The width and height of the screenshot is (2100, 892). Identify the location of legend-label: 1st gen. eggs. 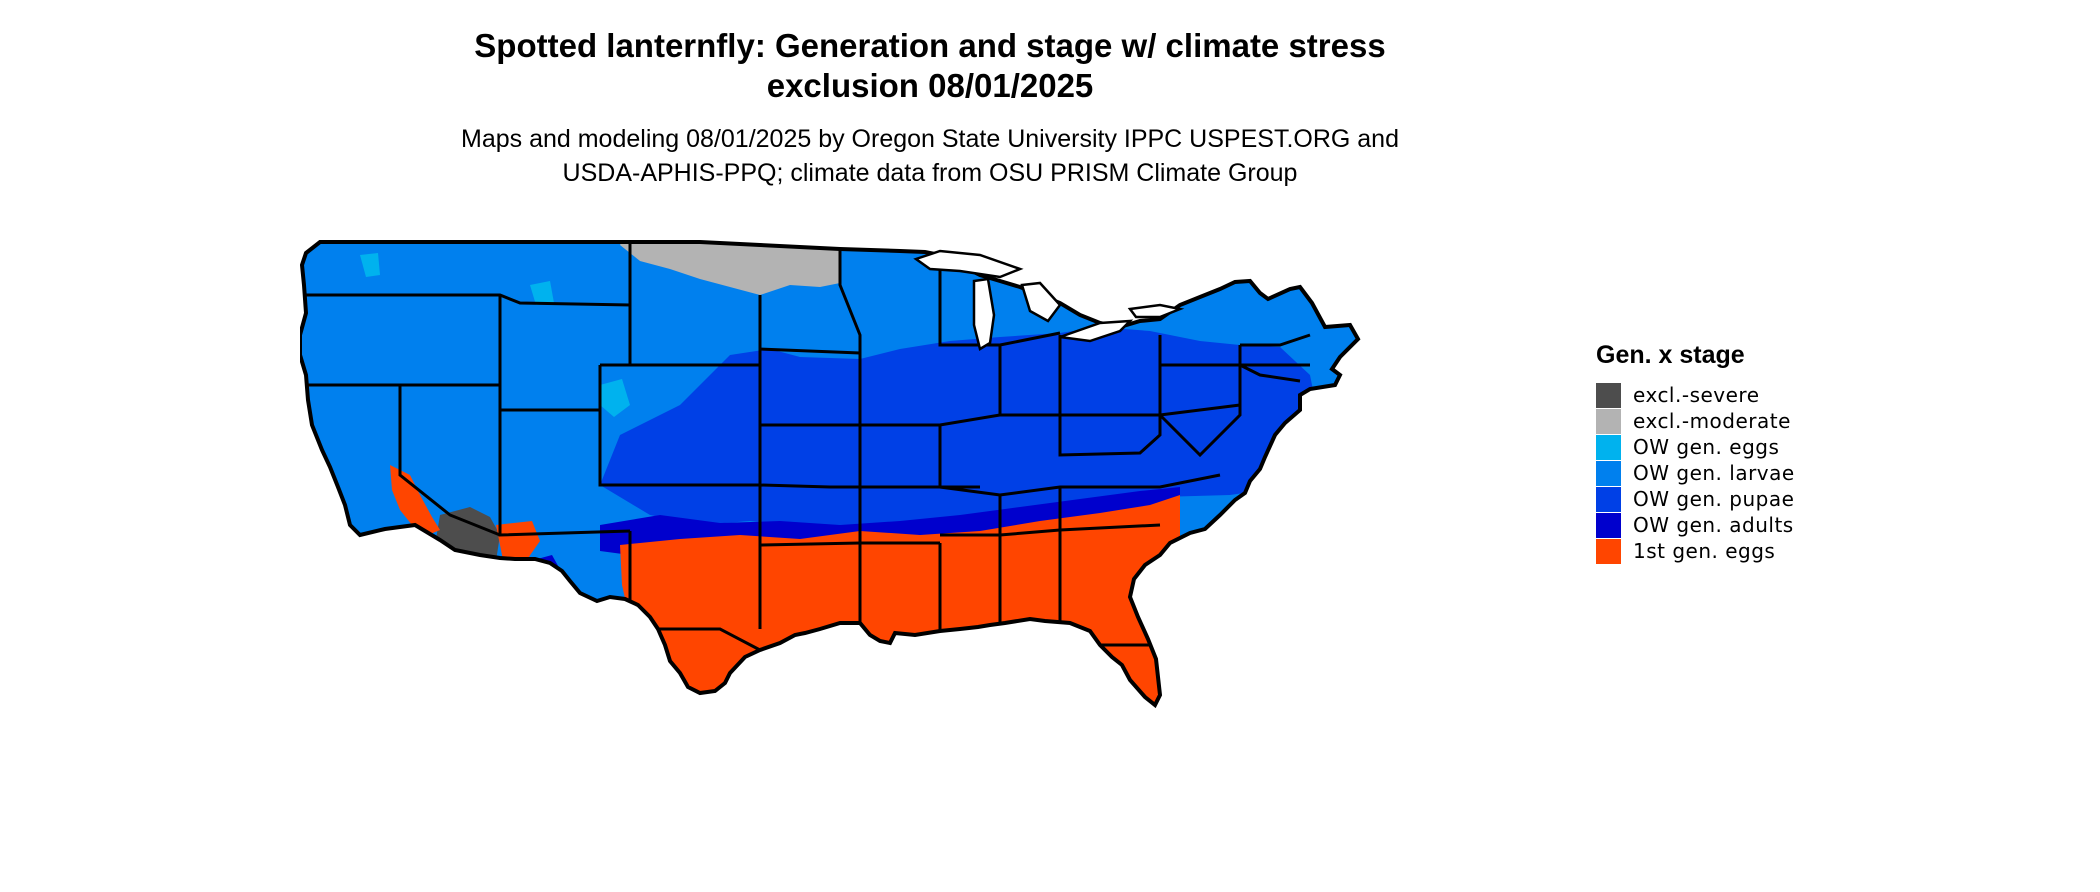
(1704, 551).